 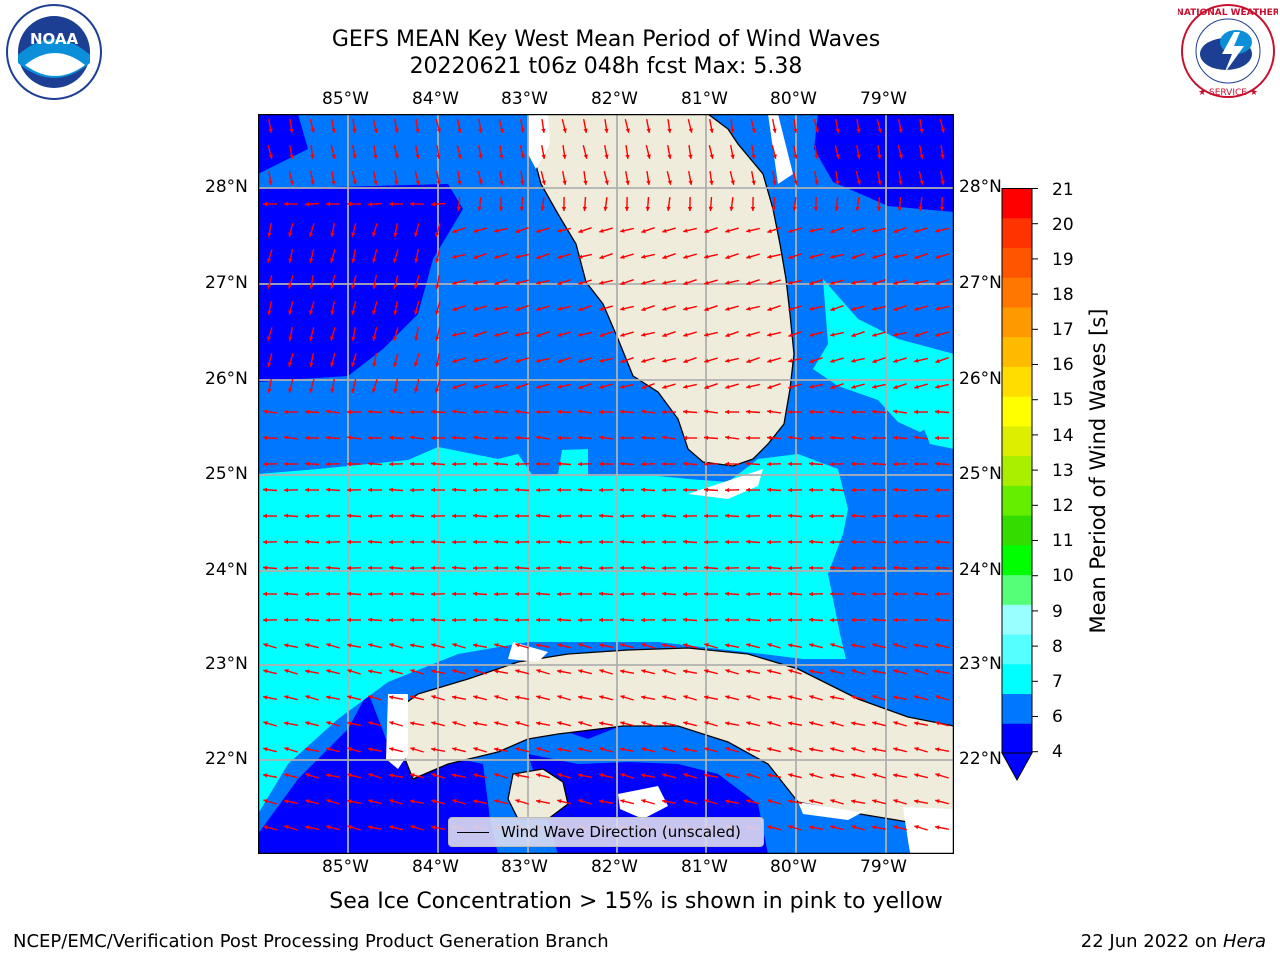 I want to click on lat-label-left: 27°N, so click(x=226, y=283).